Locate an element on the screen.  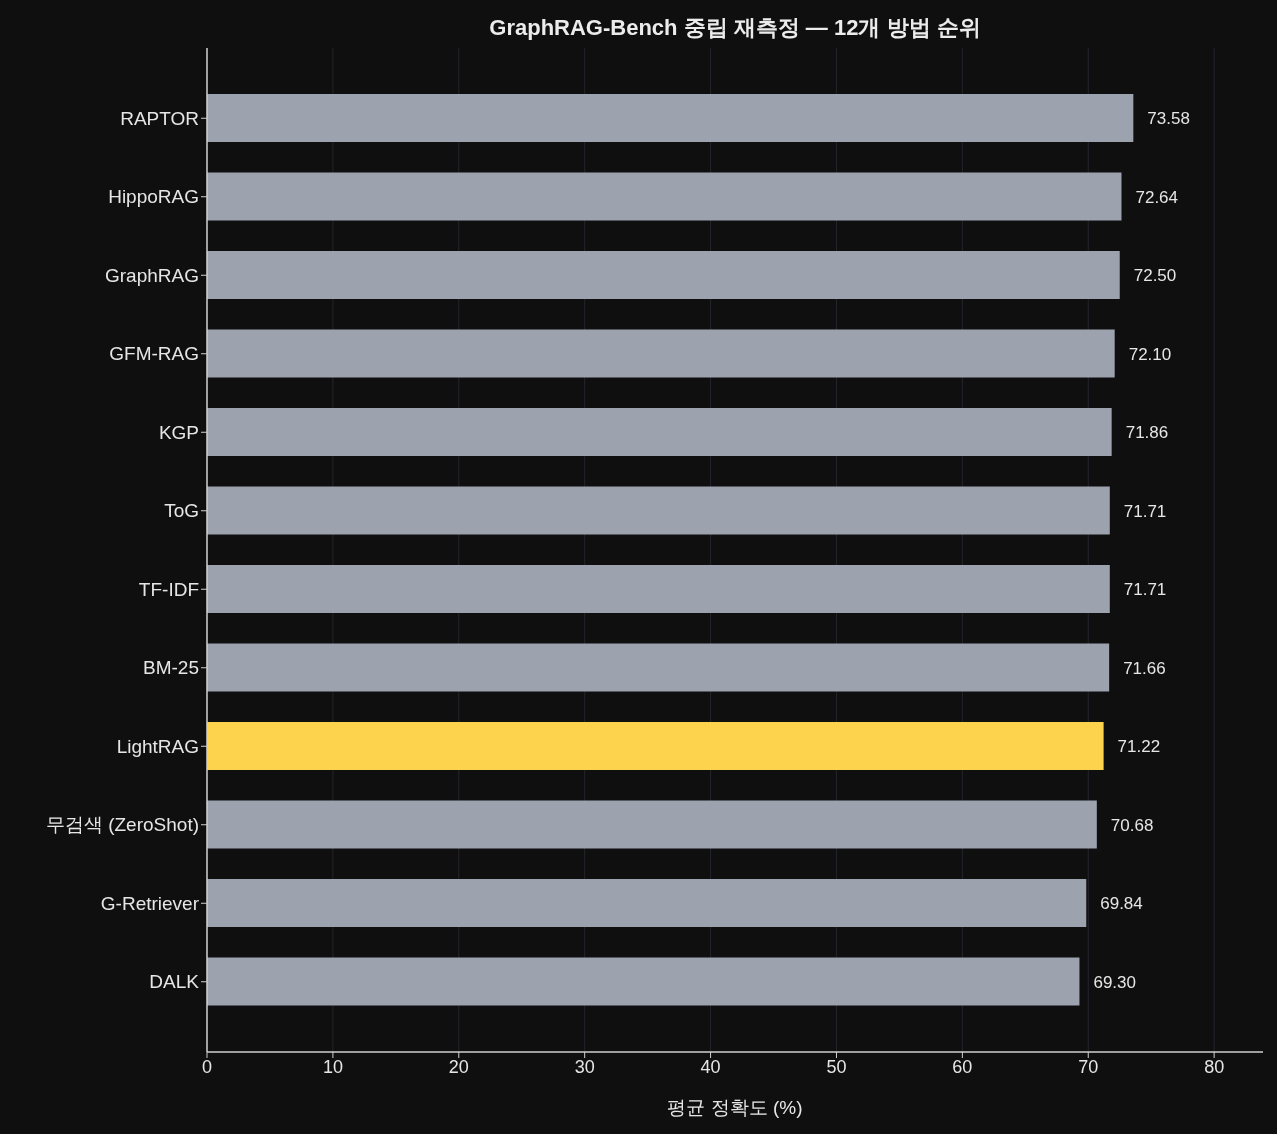
data-label: 70.68 is located at coordinates (1132, 825).